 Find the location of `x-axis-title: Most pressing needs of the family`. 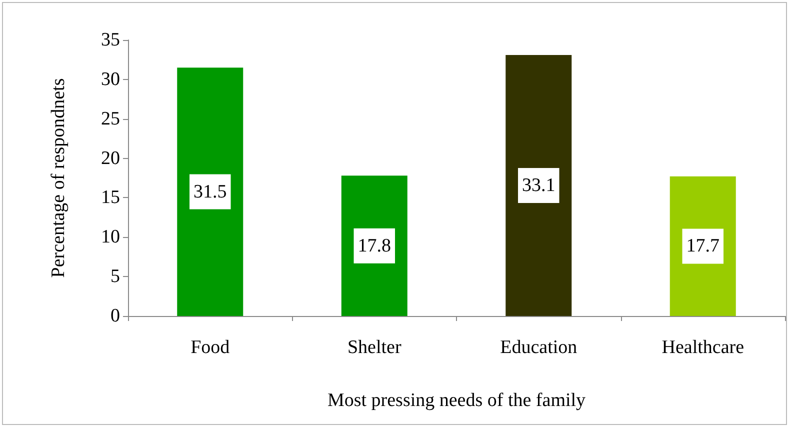

x-axis-title: Most pressing needs of the family is located at coordinates (456, 400).